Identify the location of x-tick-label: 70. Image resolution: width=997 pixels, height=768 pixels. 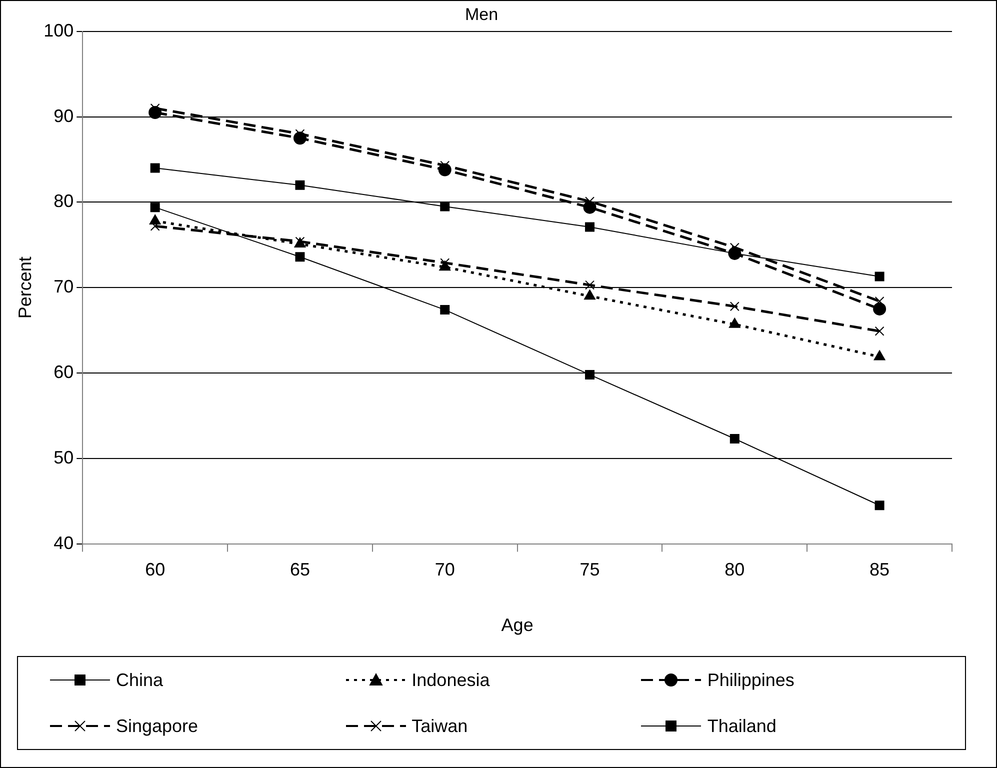
(444, 570).